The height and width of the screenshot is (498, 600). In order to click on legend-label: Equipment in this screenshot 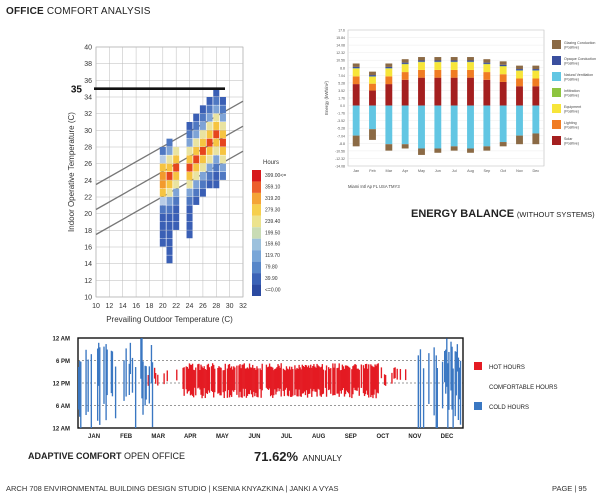, I will do `click(572, 107)`.